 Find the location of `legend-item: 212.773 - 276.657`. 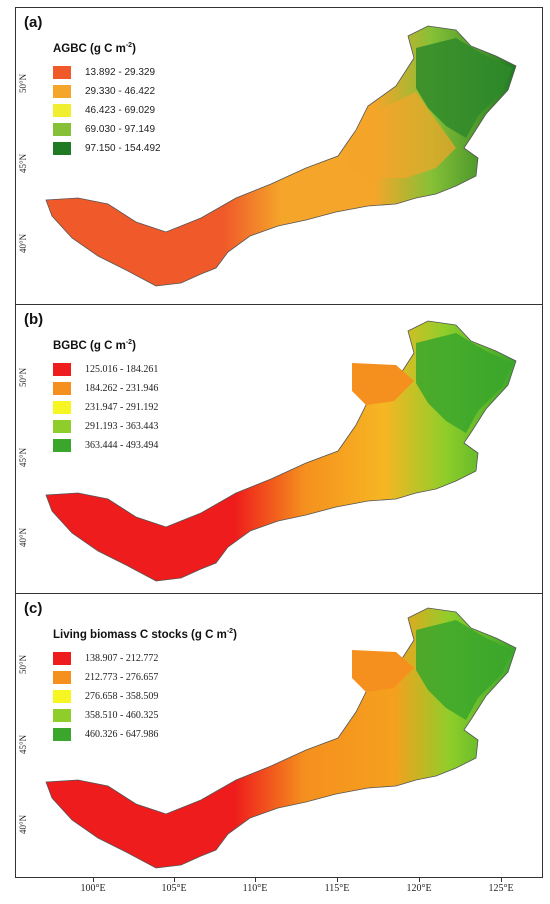

legend-item: 212.773 - 276.657 is located at coordinates (145, 677).